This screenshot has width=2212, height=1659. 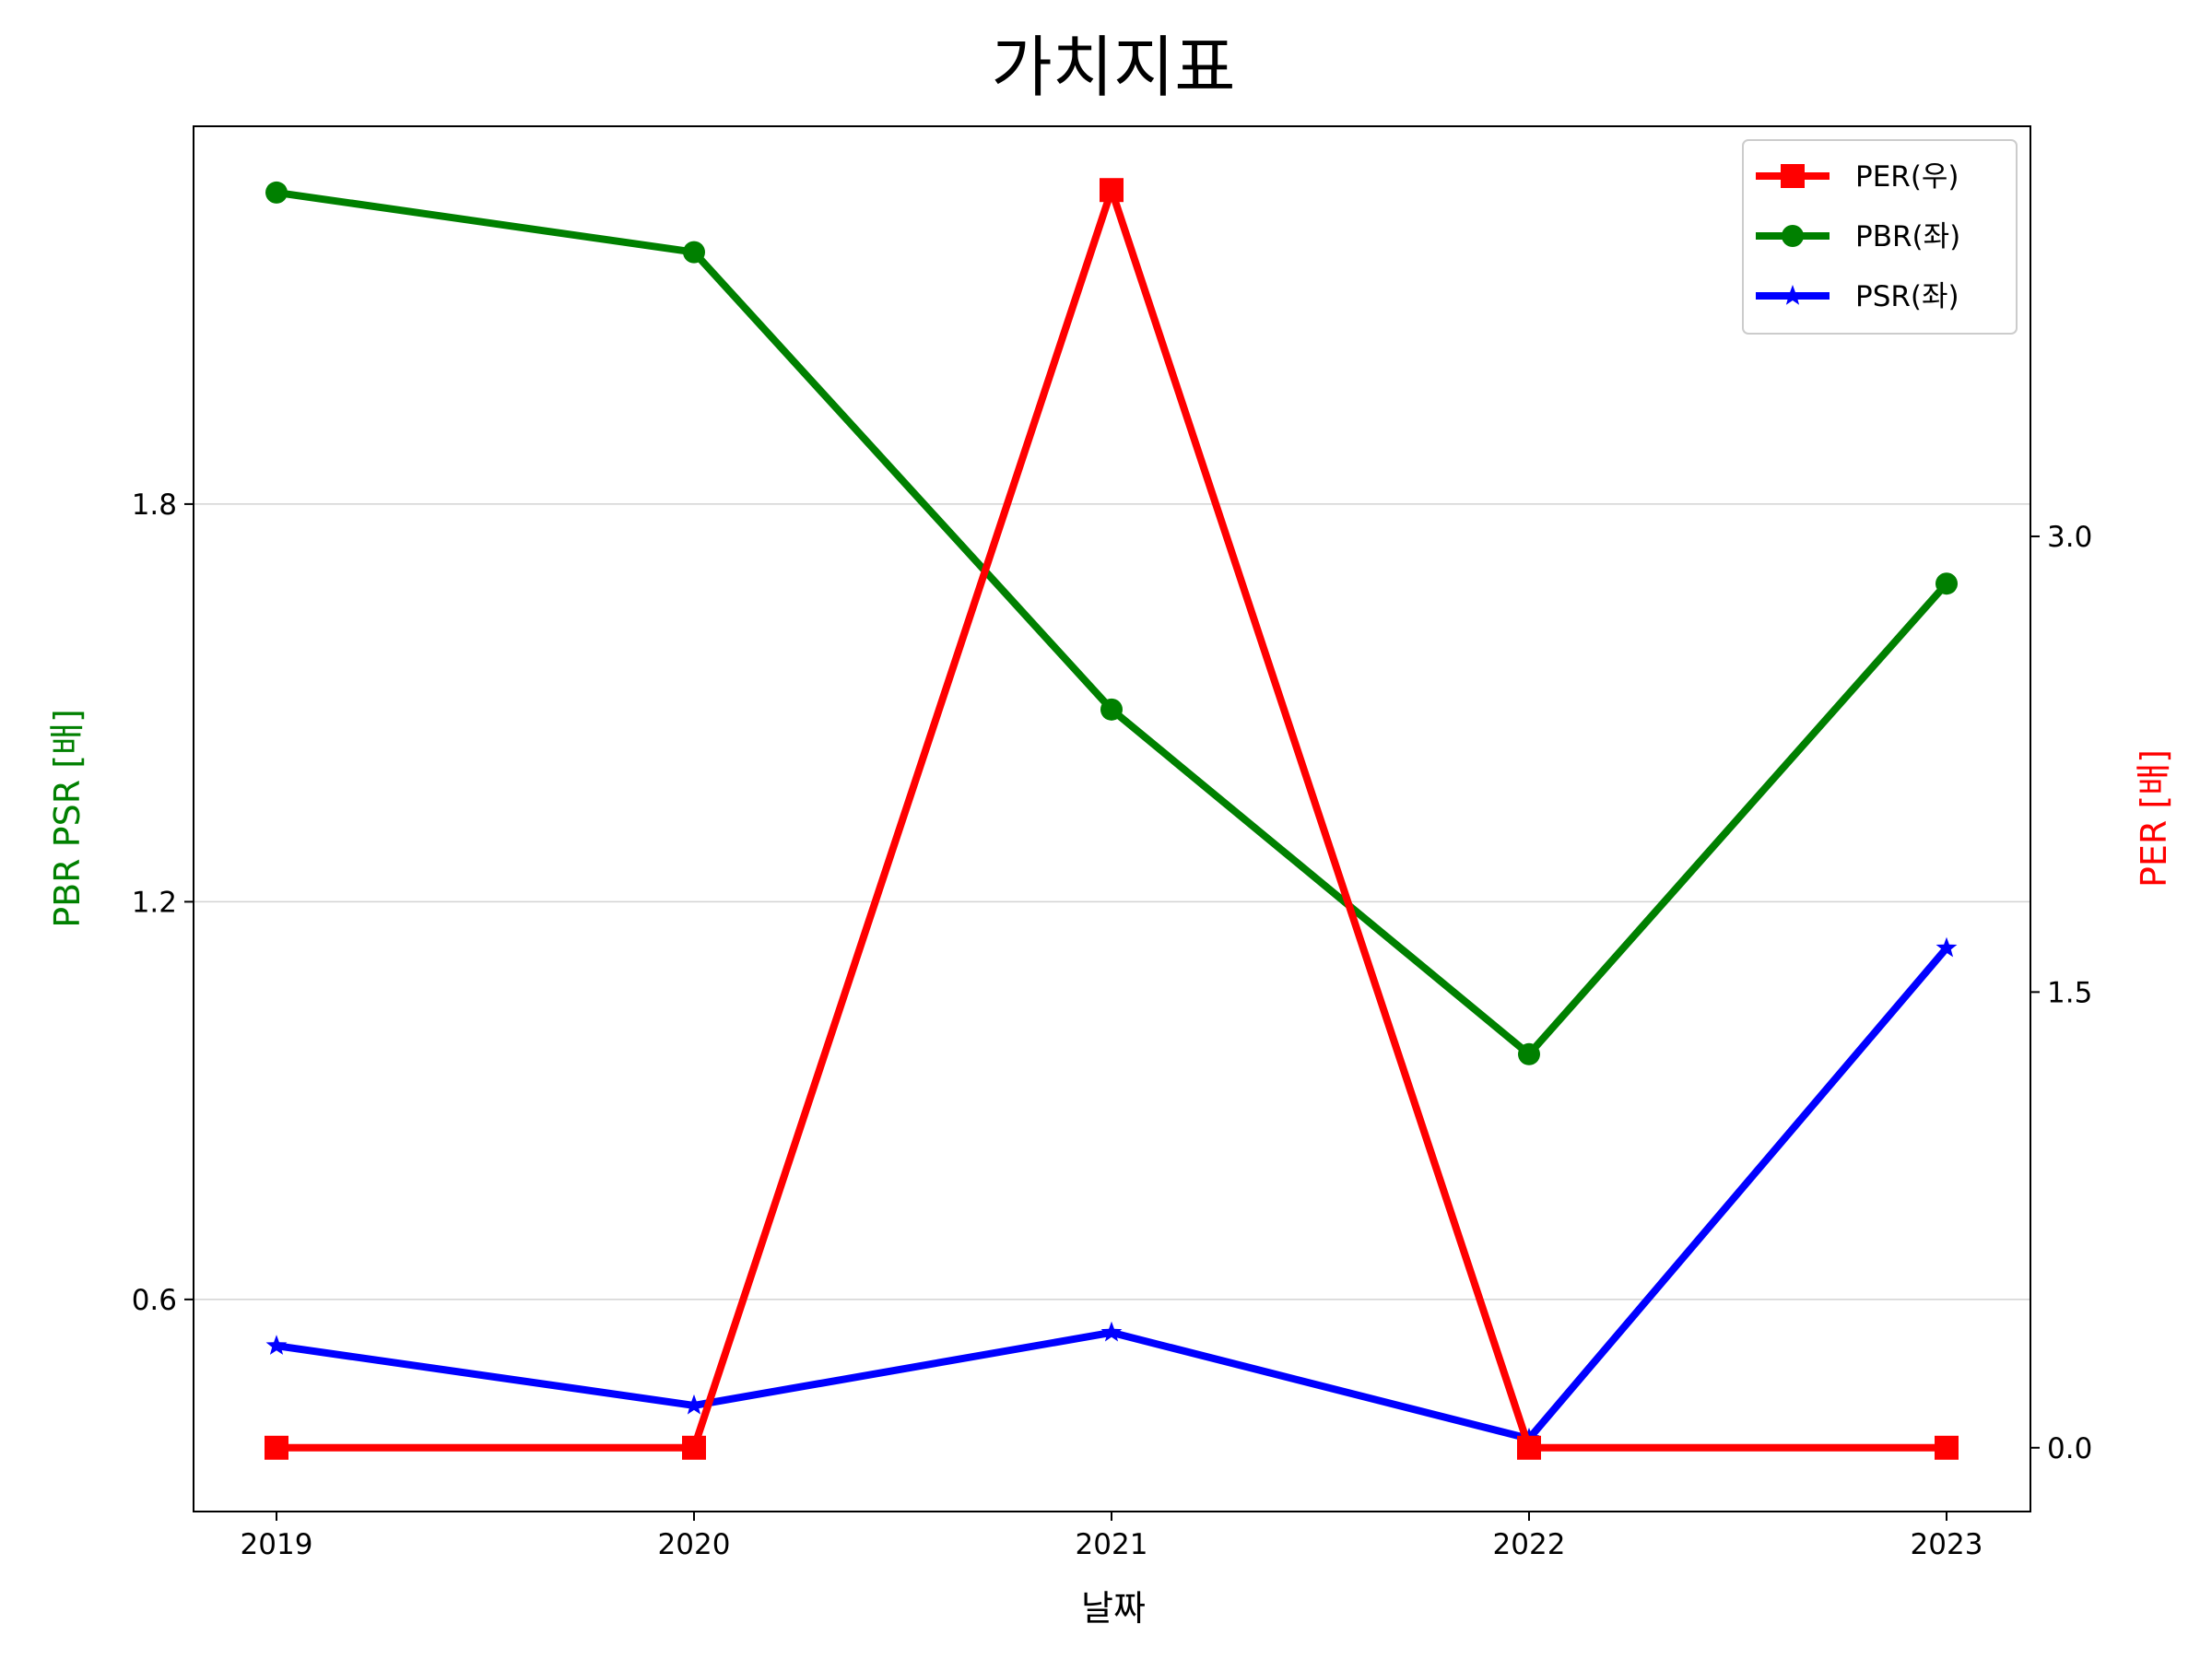 I want to click on x-axis-title: 날짜, so click(x=1113, y=1608).